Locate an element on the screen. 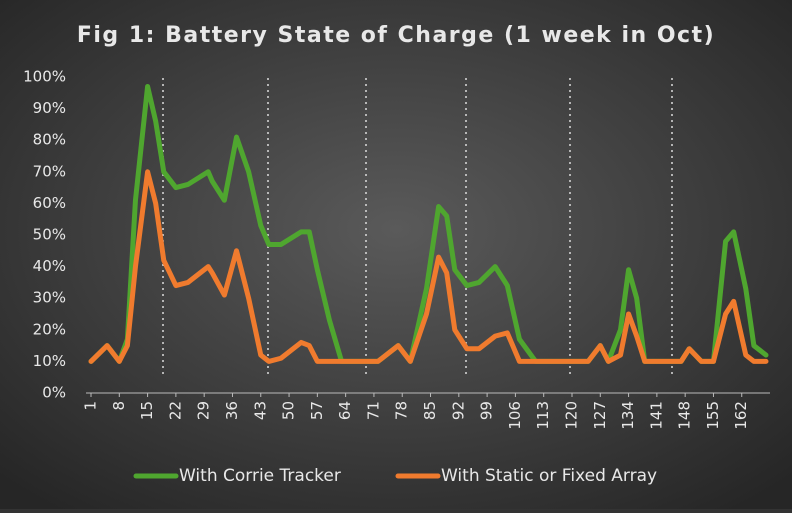 The image size is (792, 513). x-tick-label: 22 is located at coordinates (175, 410).